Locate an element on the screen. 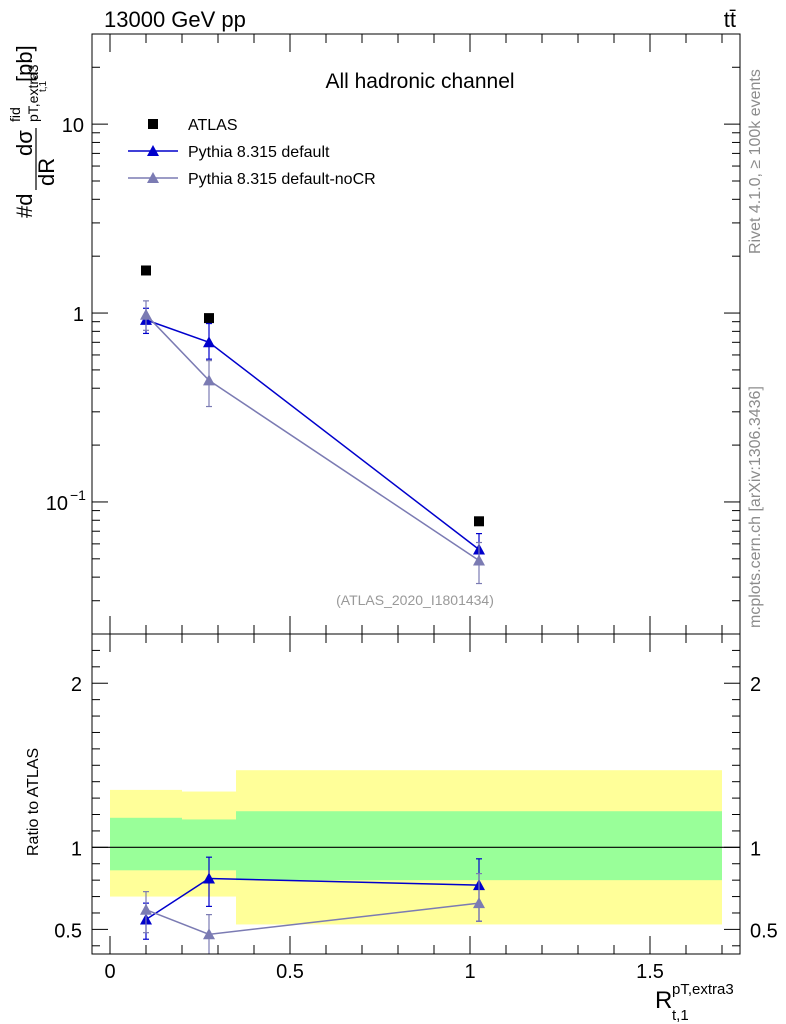 The width and height of the screenshot is (786, 1024). x-axis-label: R pT,extra3 t,1 is located at coordinates (694, 1002).